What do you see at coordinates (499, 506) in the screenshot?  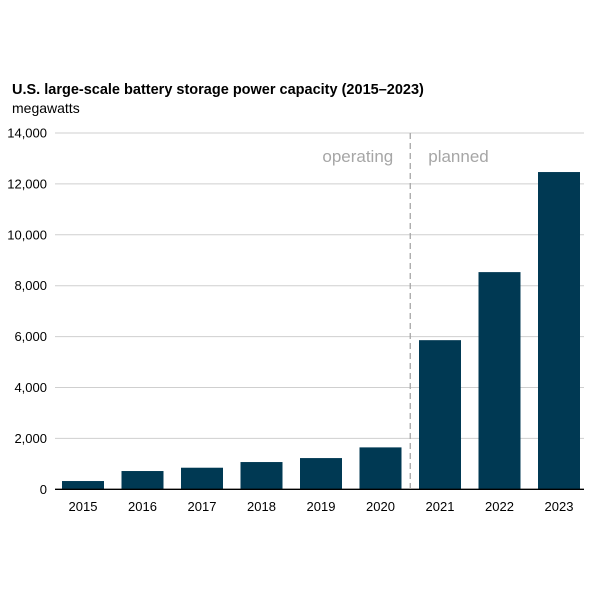 I see `x-tick-label: 2022` at bounding box center [499, 506].